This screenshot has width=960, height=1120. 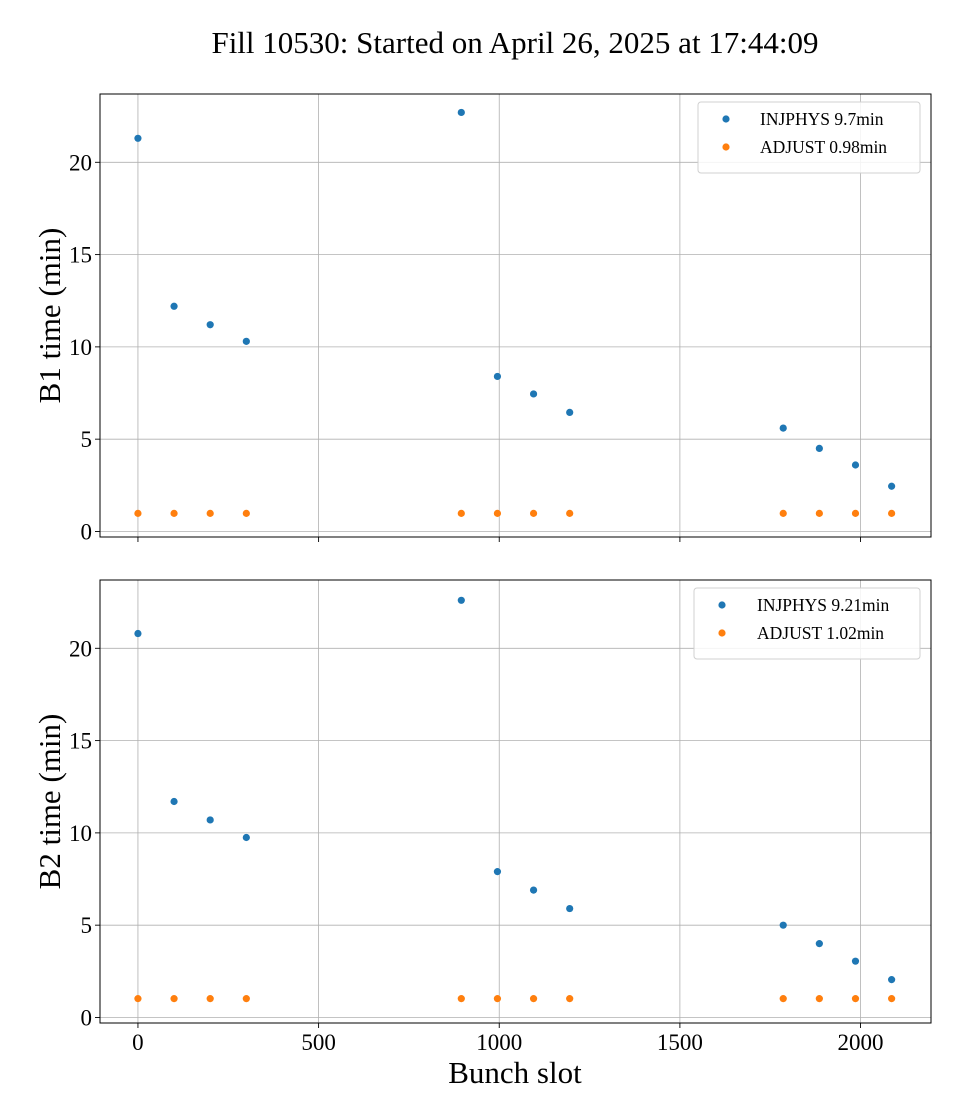 I want to click on y-axis-label: B1 time (min), so click(x=49, y=316).